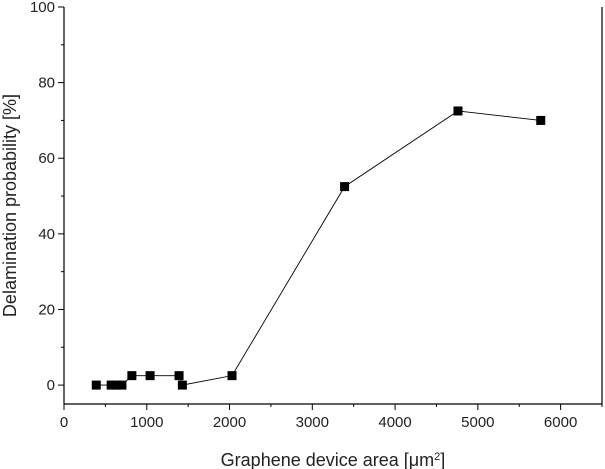 Image resolution: width=605 pixels, height=469 pixels. Describe the element at coordinates (331, 417) in the screenshot. I see `x-axis-ticks: 0 1000 2000 3000 4000 5000 6000` at that location.